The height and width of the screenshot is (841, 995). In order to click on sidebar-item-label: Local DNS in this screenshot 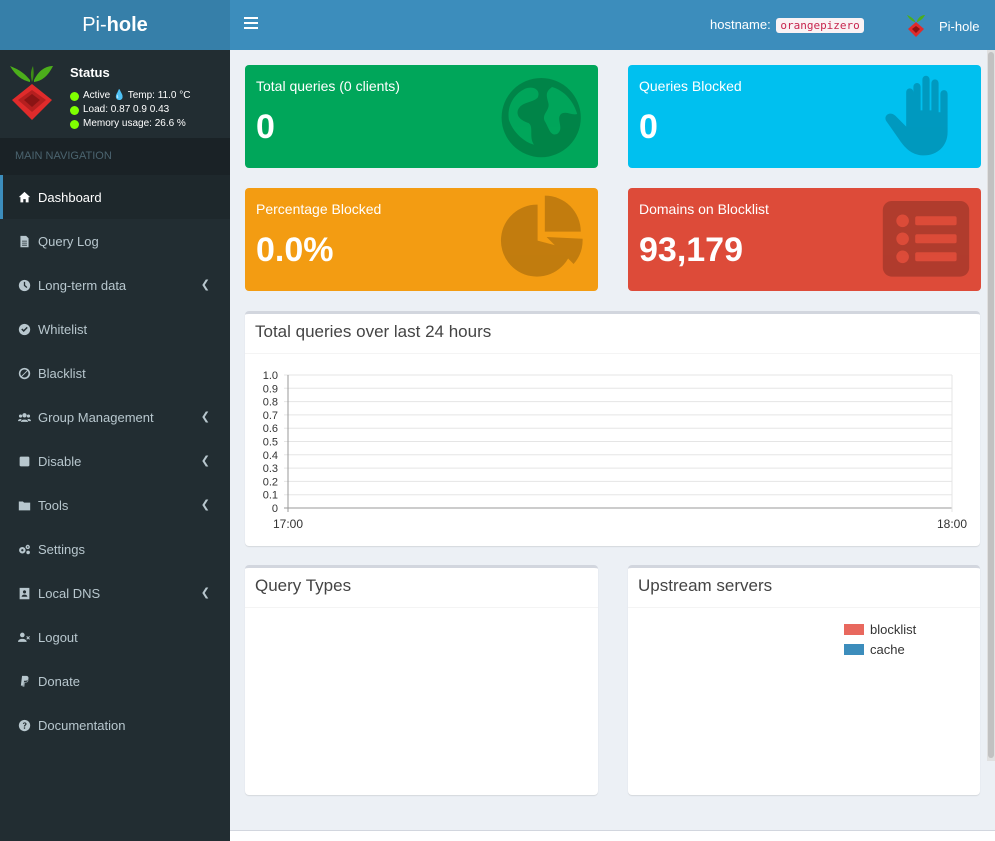, I will do `click(69, 593)`.